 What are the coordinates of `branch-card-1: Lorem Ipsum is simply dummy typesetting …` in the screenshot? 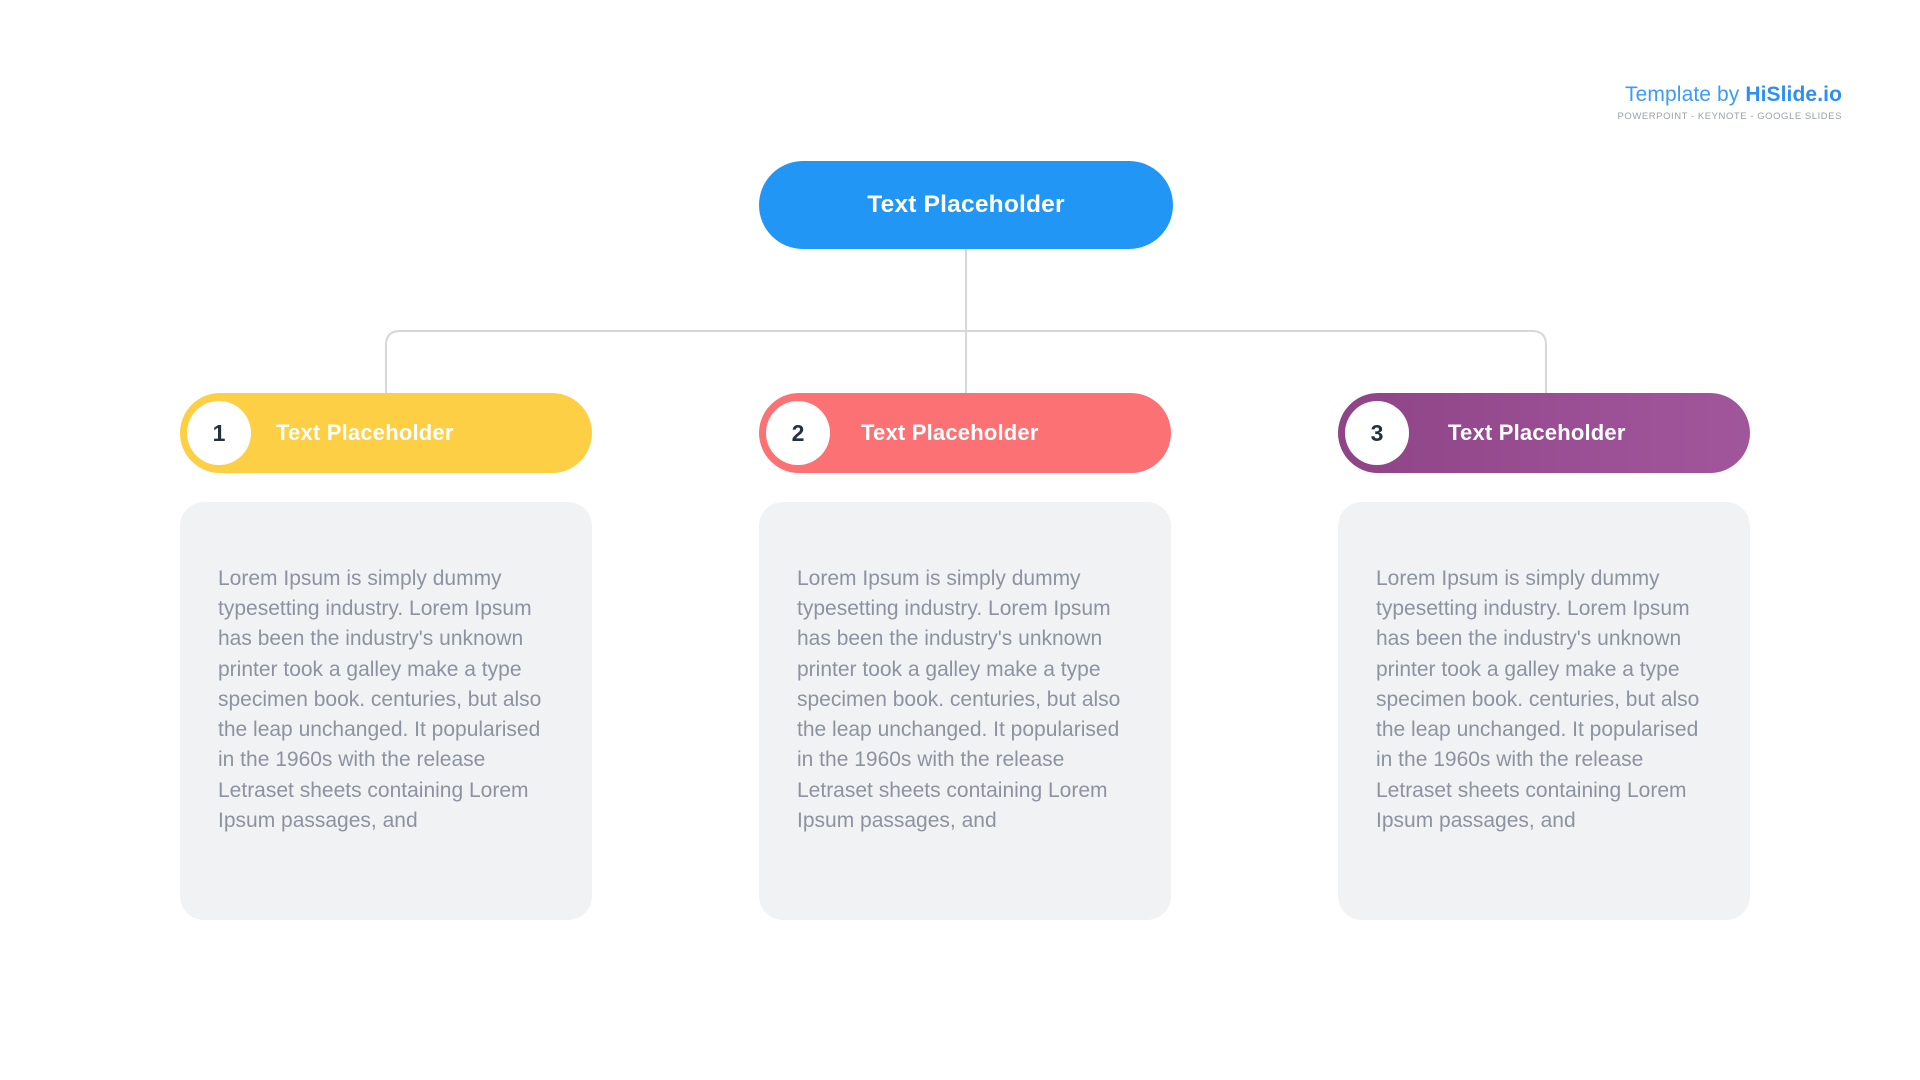 It's located at (386, 711).